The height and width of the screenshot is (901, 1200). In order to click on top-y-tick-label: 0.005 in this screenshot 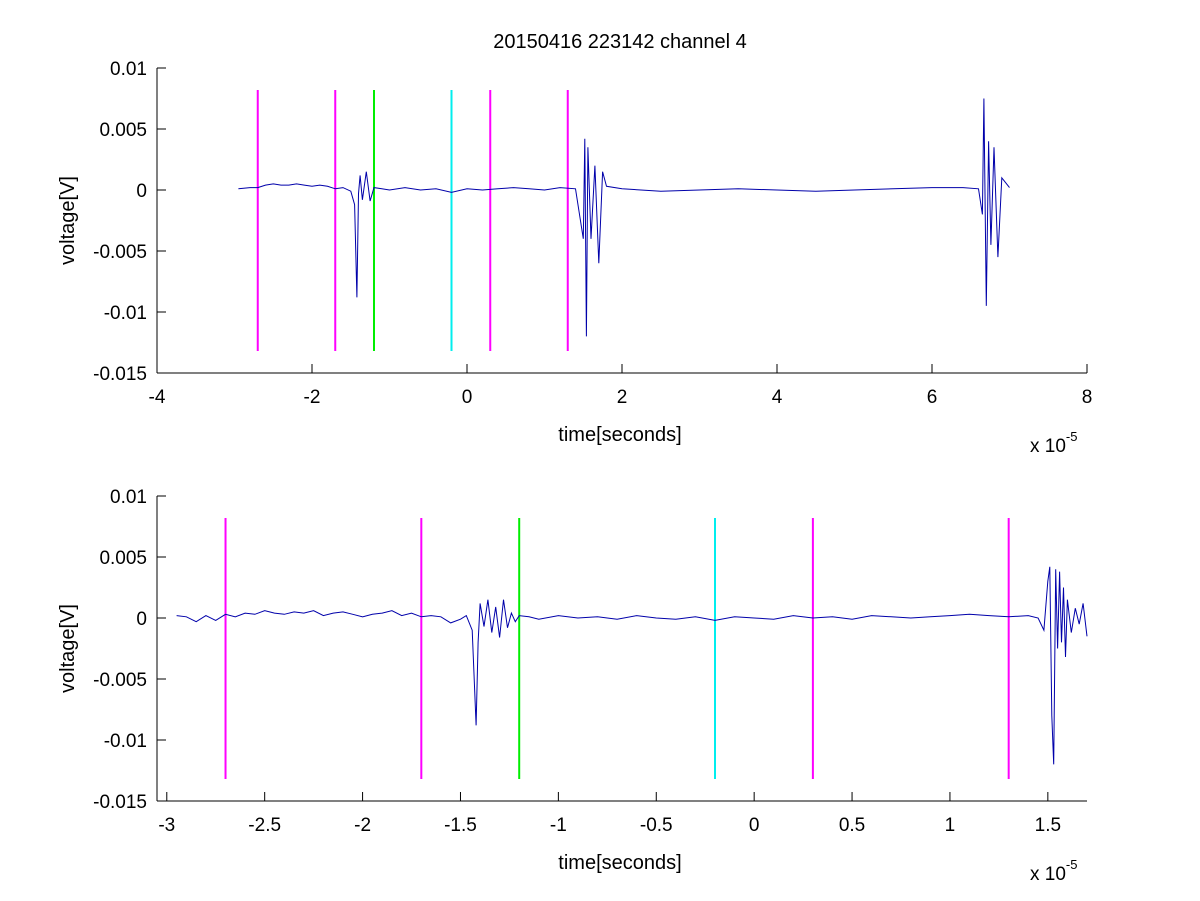, I will do `click(123, 130)`.